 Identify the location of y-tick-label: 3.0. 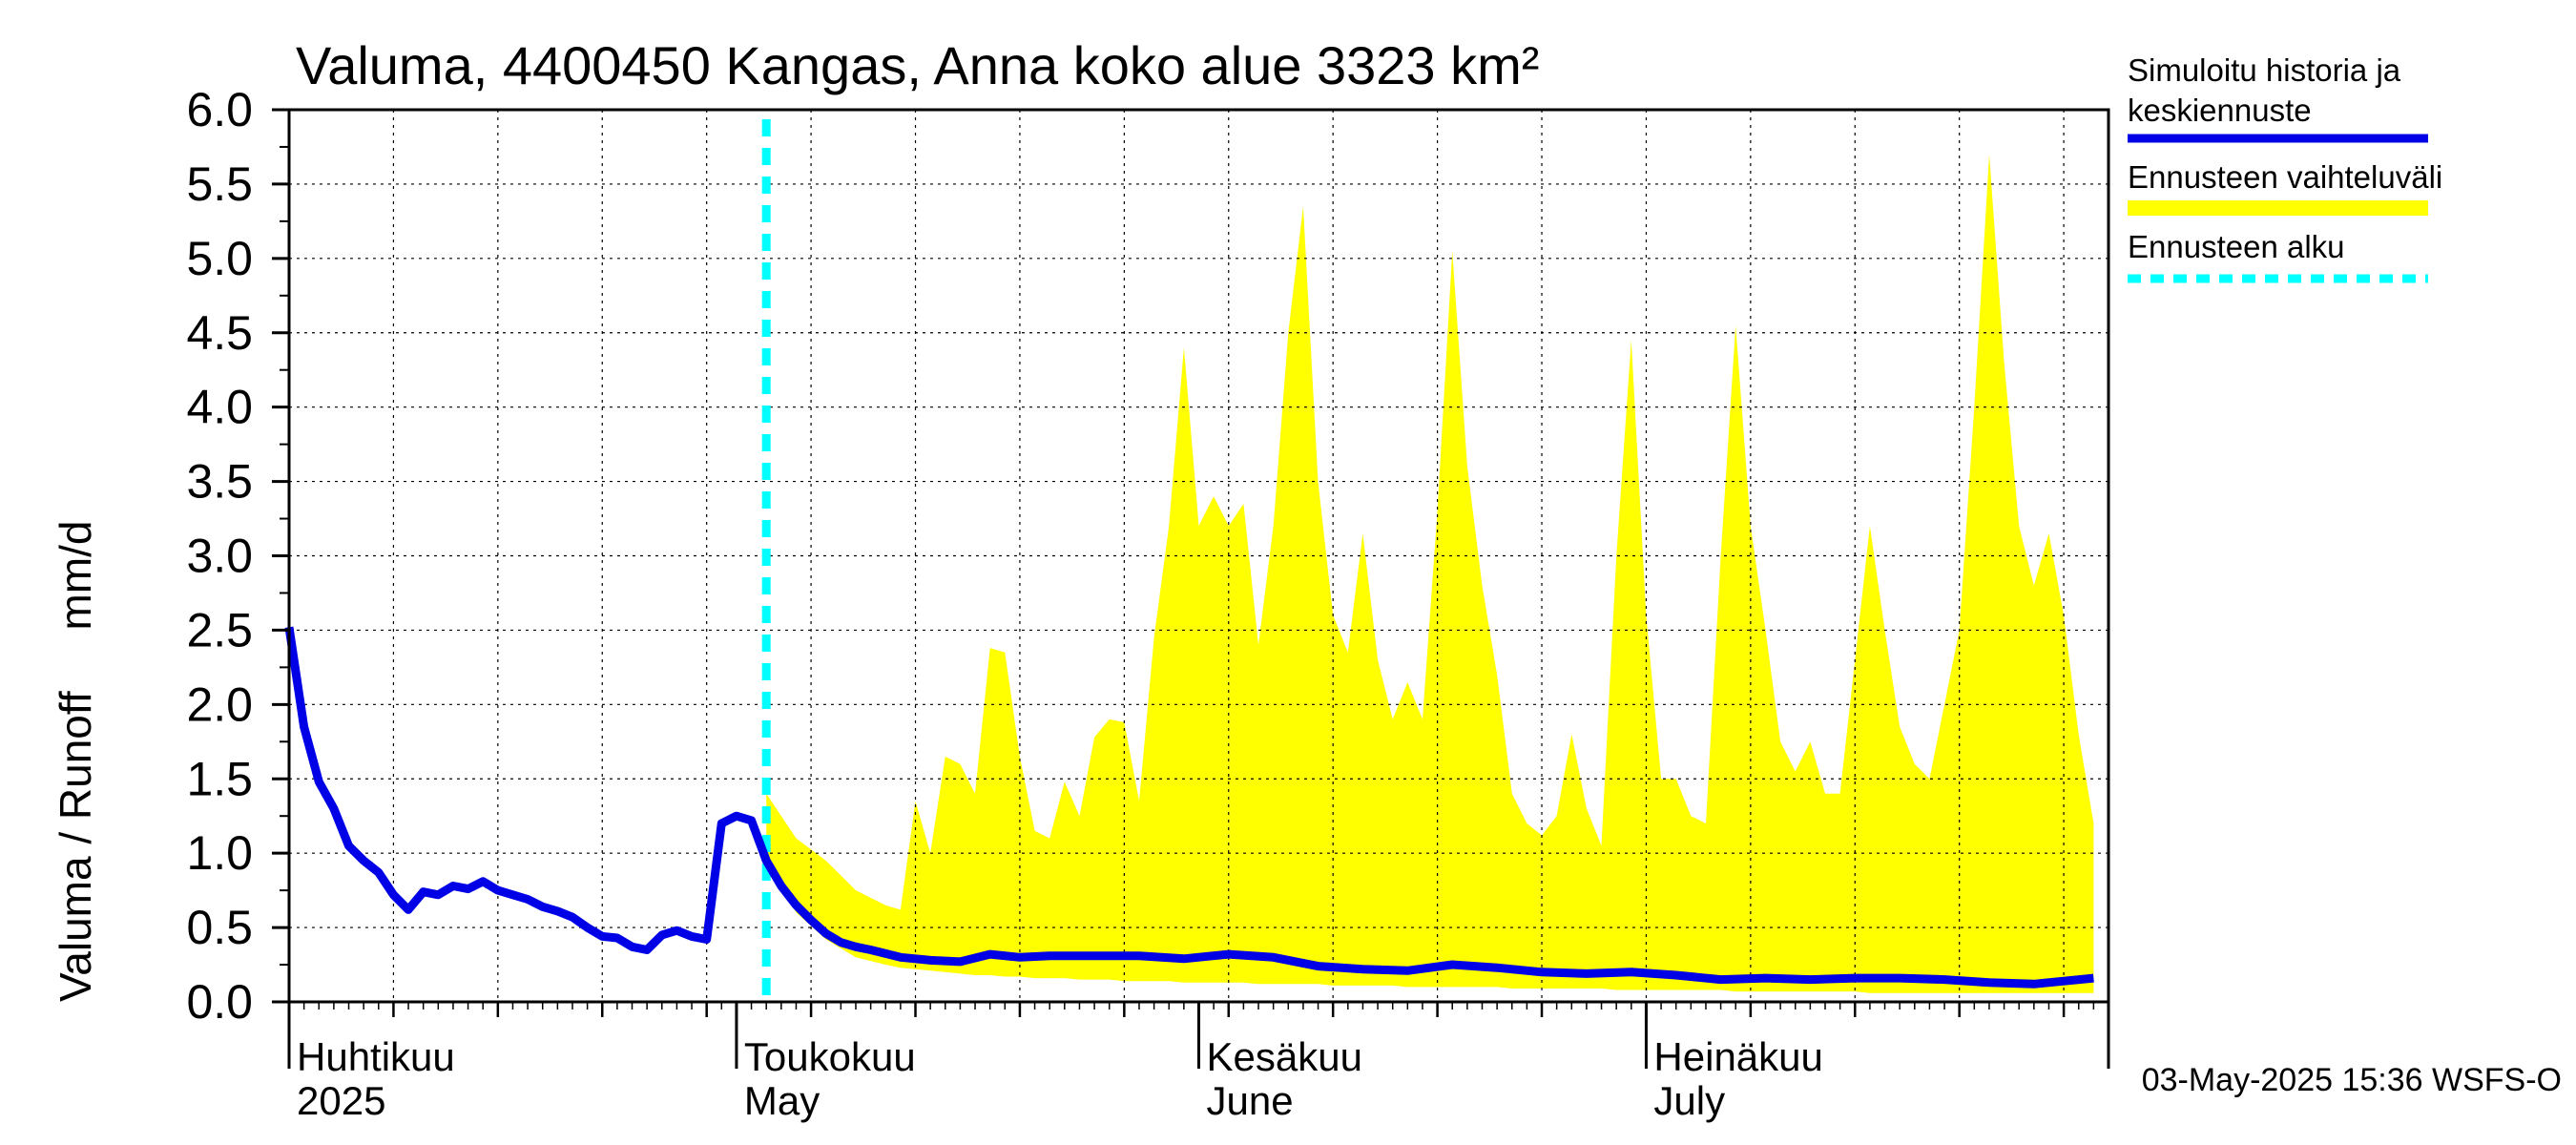
(219, 557).